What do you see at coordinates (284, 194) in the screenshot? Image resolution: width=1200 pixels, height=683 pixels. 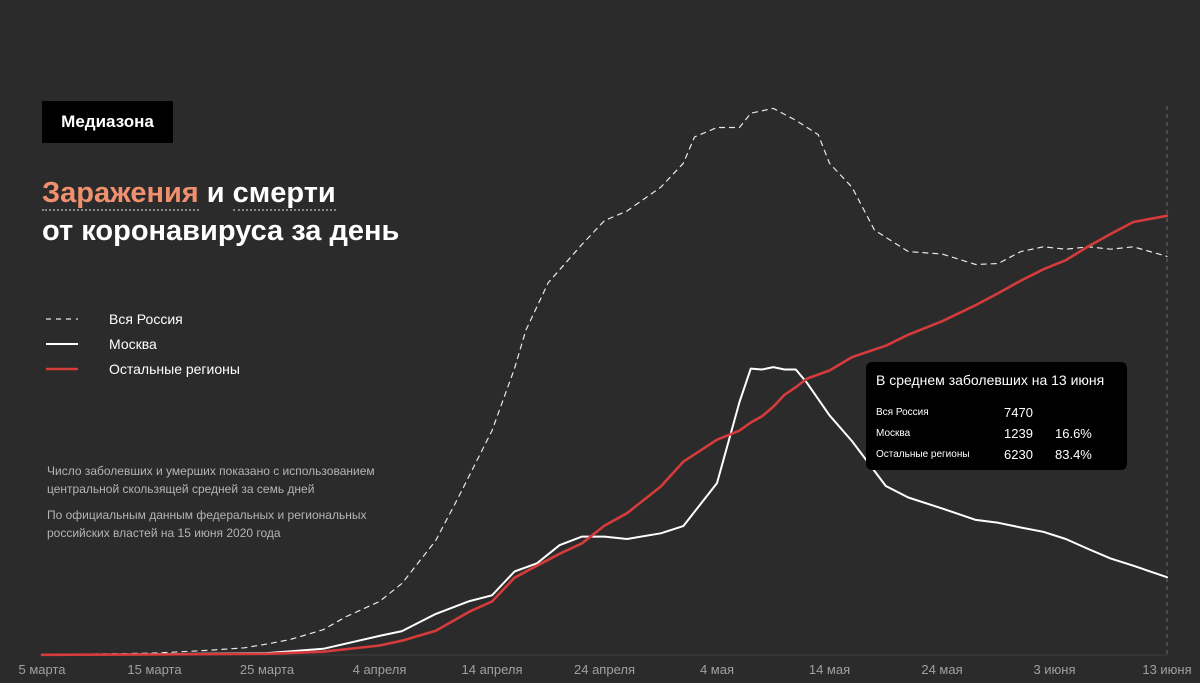 I see `title-deaths-link: смерти` at bounding box center [284, 194].